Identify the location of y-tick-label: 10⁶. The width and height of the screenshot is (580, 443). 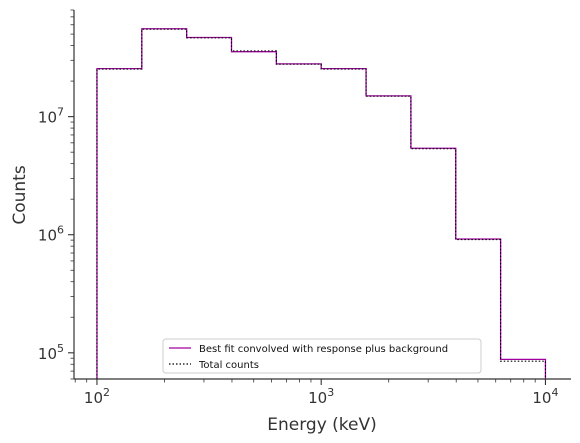
(51, 234).